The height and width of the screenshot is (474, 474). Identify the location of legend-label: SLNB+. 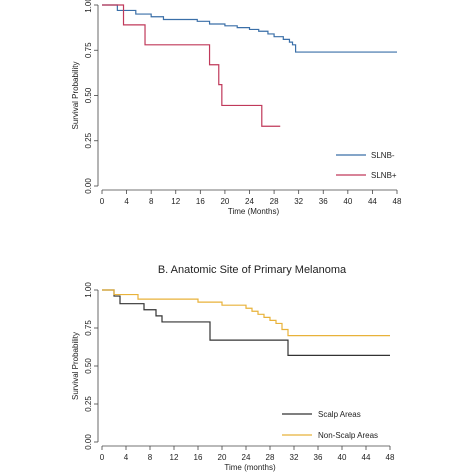
(384, 175).